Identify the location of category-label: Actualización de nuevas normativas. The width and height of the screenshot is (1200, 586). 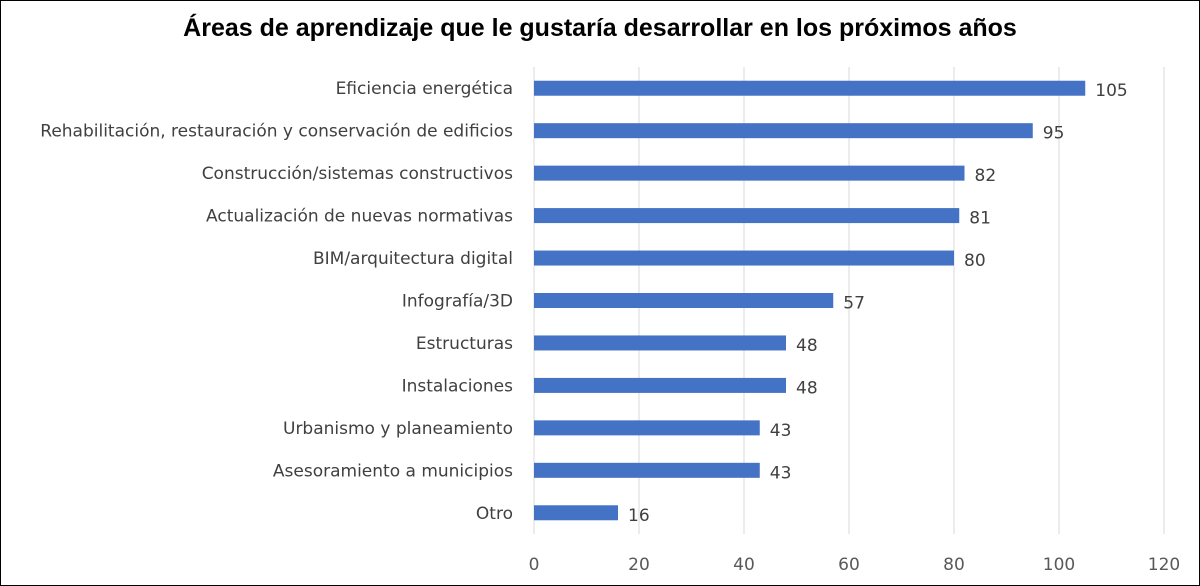
(359, 217).